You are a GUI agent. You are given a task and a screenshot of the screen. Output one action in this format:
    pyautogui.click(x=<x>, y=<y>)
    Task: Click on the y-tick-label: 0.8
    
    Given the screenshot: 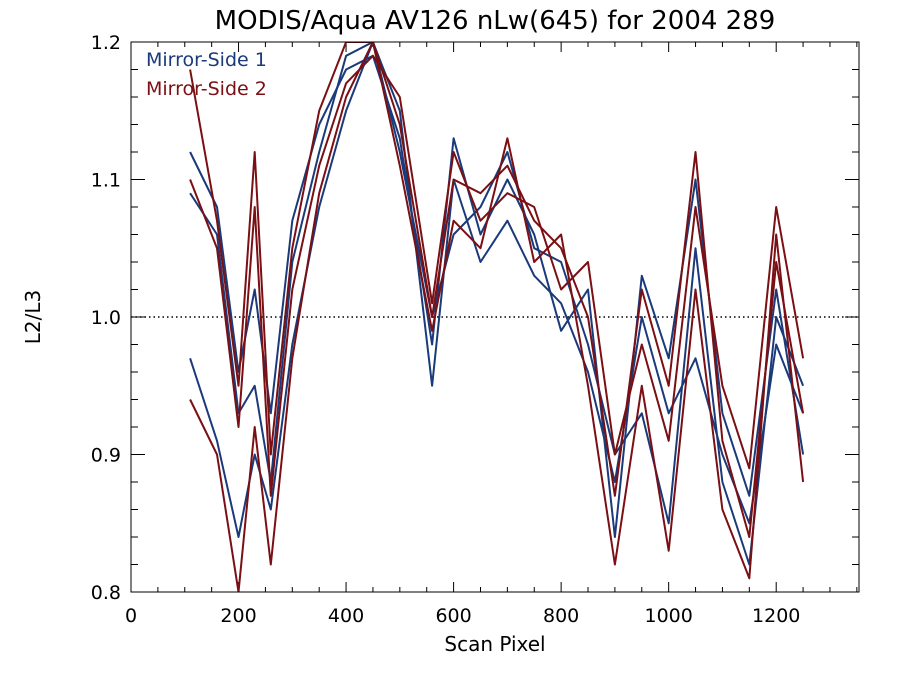 What is the action you would take?
    pyautogui.click(x=106, y=593)
    